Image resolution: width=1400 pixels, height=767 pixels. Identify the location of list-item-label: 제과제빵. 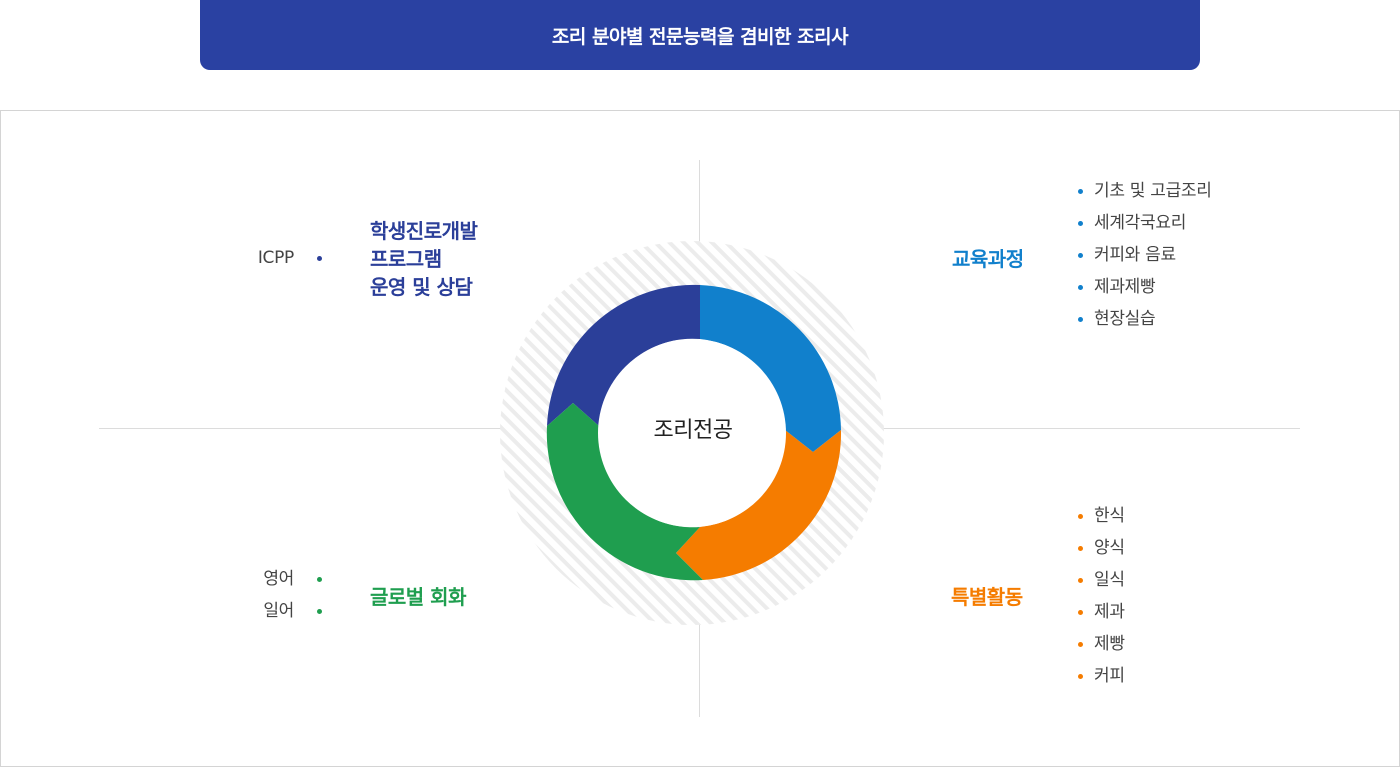
(1125, 287).